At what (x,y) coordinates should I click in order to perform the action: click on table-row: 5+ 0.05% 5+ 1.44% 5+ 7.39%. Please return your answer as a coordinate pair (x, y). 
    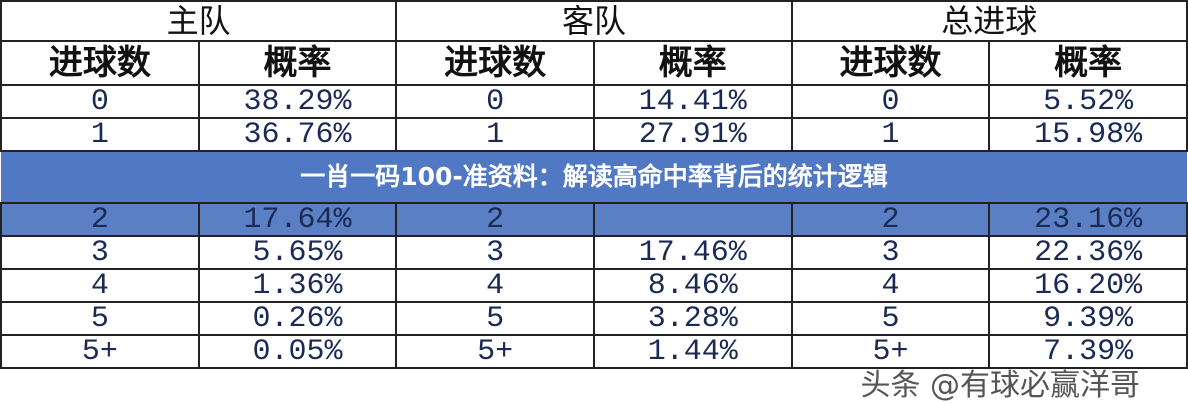
    Looking at the image, I should click on (594, 351).